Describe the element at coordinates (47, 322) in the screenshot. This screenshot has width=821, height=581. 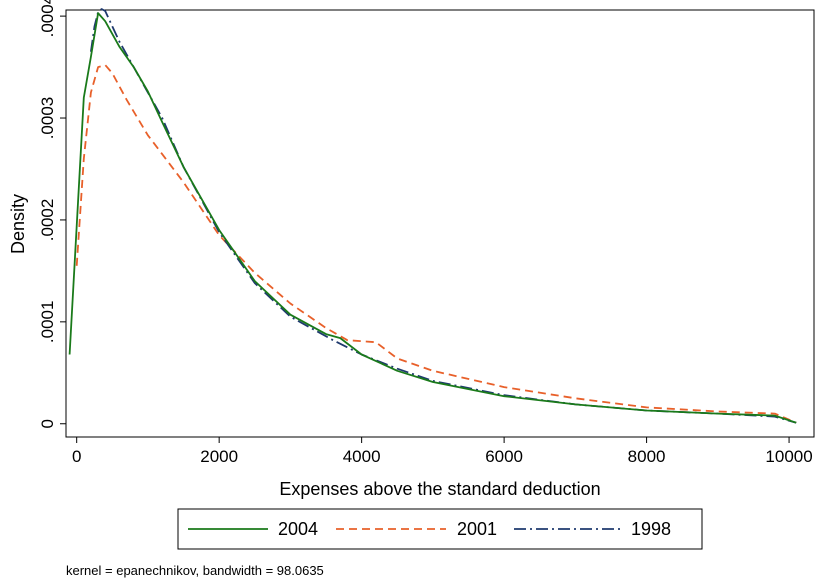
I see `y-tick-label: .0001` at that location.